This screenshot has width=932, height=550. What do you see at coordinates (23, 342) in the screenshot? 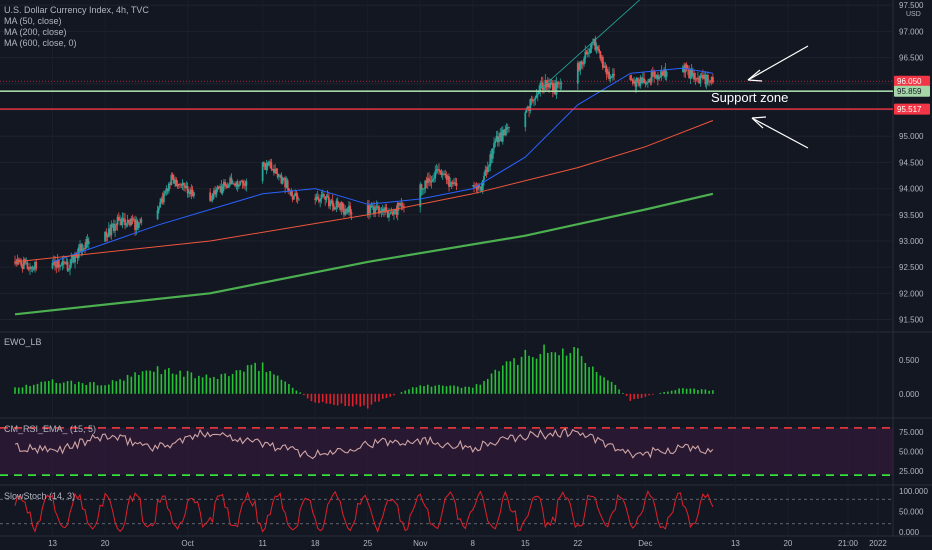
I see `ewo-pane-title: EWO_LB` at bounding box center [23, 342].